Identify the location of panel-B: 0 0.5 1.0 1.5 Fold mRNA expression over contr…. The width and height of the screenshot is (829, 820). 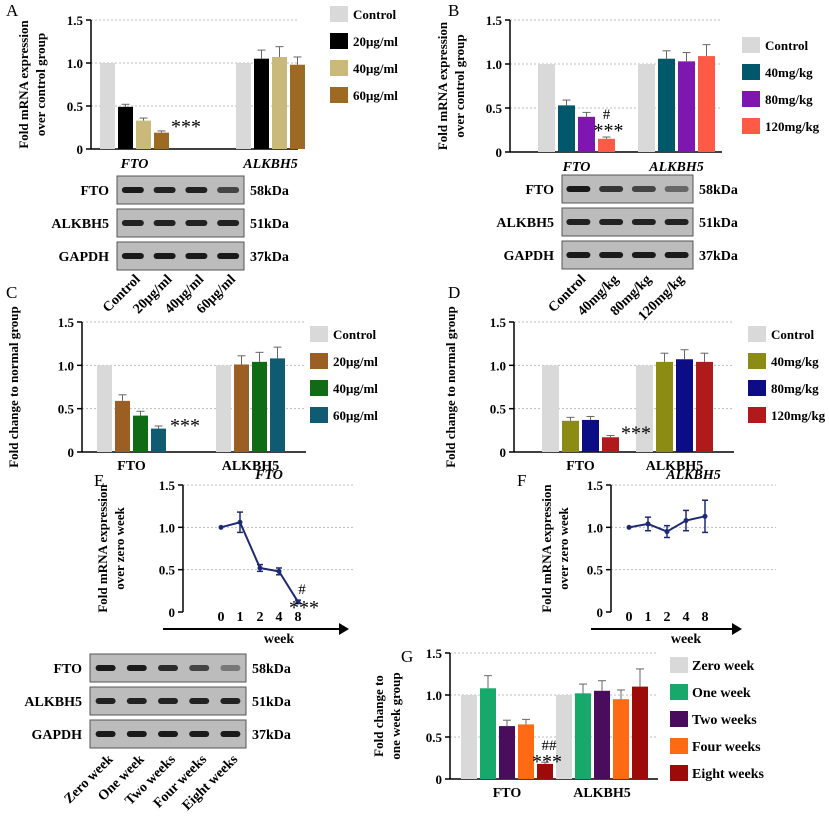
(627, 94).